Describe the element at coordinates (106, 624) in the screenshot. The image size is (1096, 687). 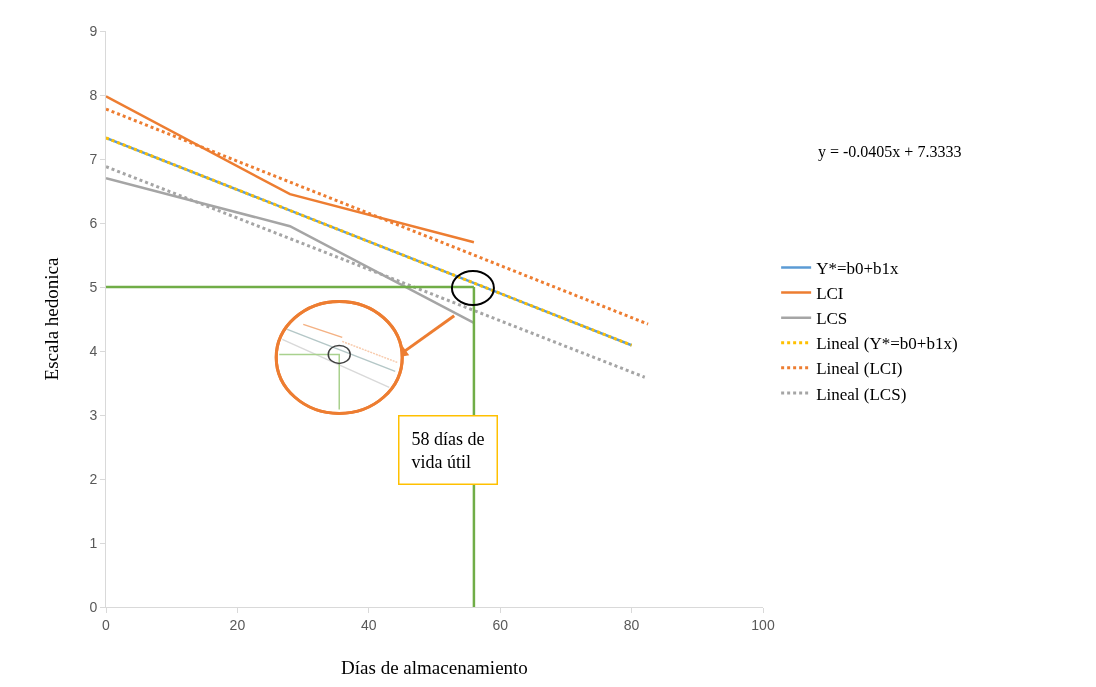
I see `x-tick-label: 0` at that location.